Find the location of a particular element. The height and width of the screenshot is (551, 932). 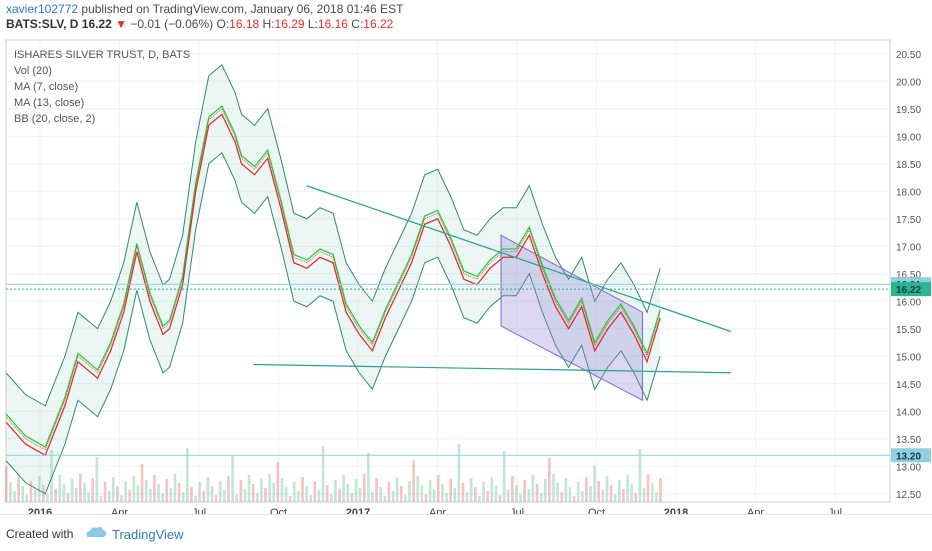

upper-trend-line is located at coordinates (519, 259).